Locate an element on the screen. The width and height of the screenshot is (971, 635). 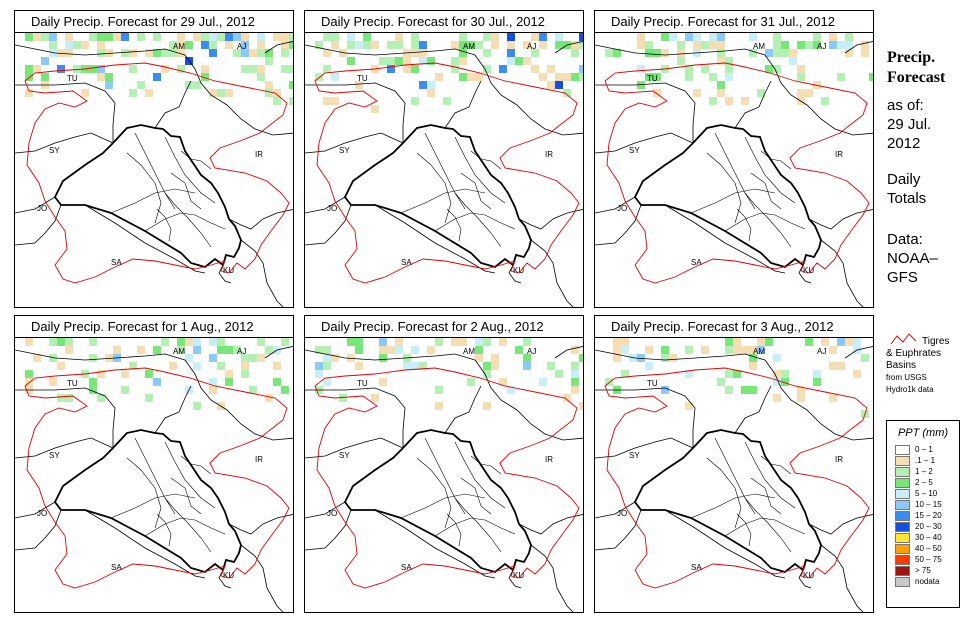
iraq-border is located at coordinates (147, 501).